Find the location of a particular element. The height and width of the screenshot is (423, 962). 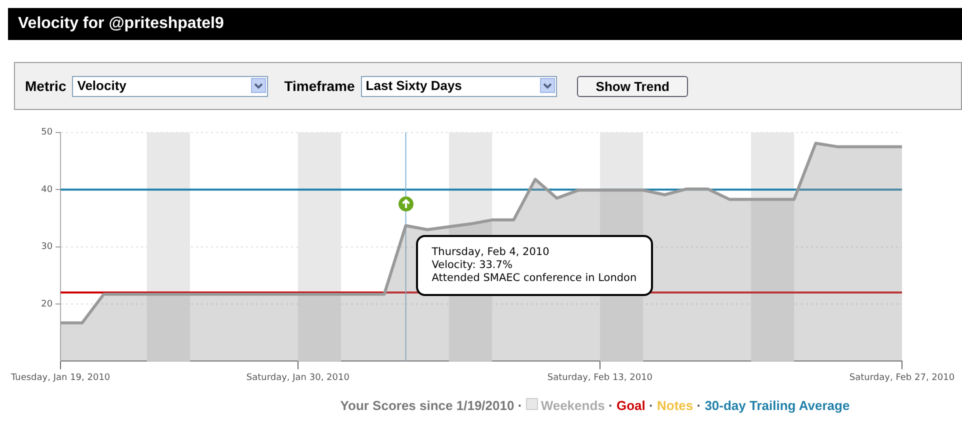

text: Show Trend is located at coordinates (632, 86).